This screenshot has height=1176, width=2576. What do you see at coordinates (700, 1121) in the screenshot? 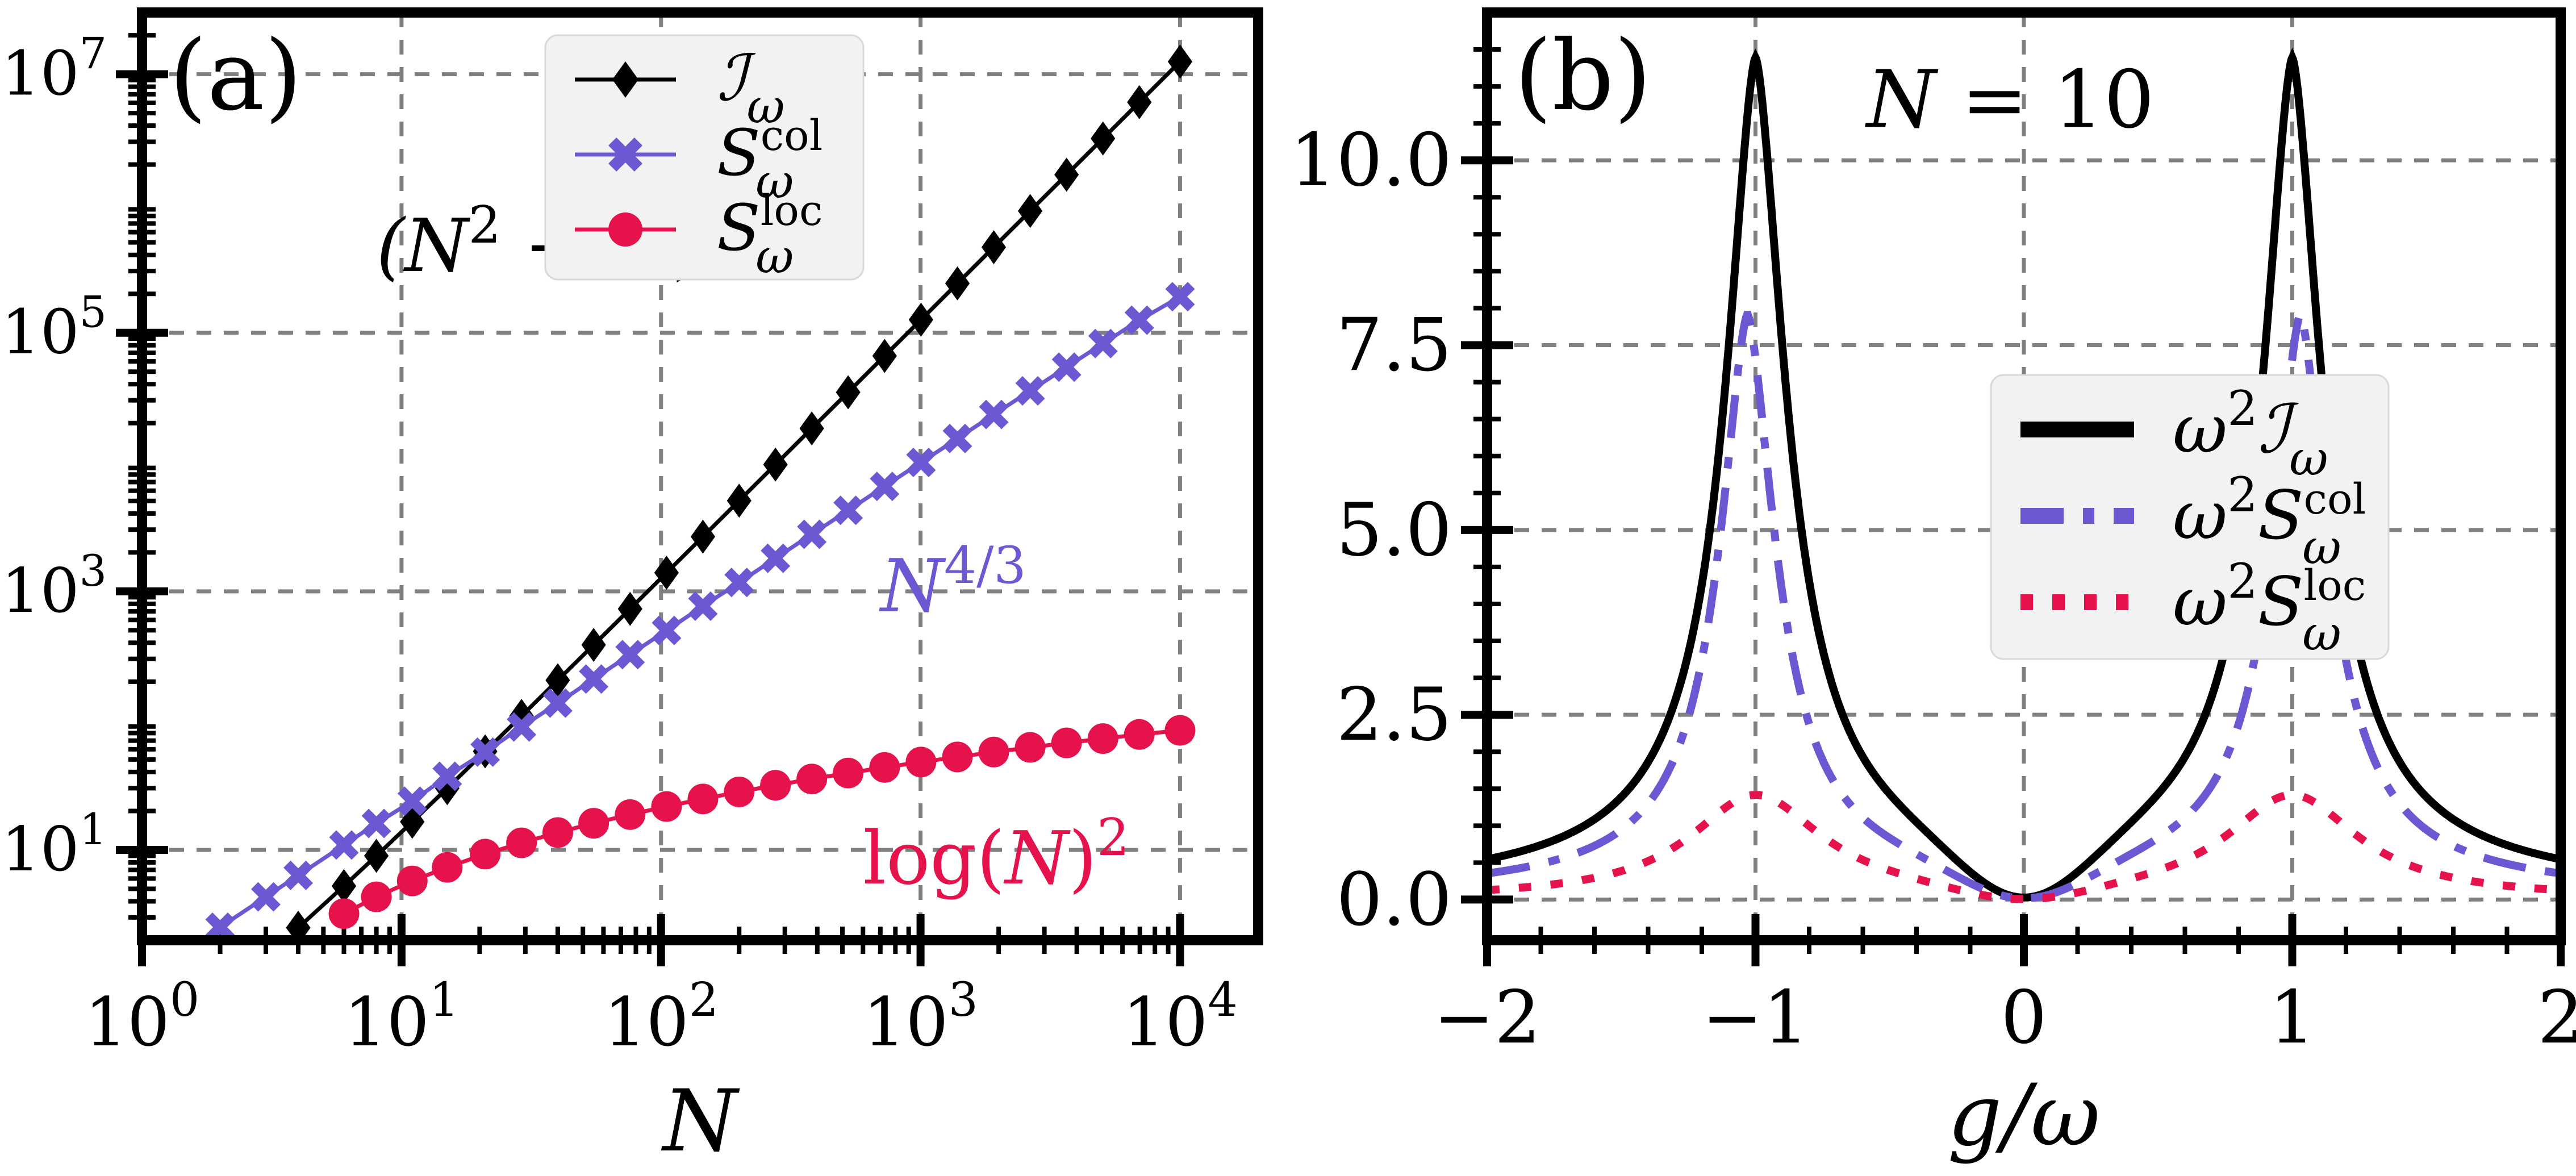
I see `x-axis-label-a: N` at bounding box center [700, 1121].